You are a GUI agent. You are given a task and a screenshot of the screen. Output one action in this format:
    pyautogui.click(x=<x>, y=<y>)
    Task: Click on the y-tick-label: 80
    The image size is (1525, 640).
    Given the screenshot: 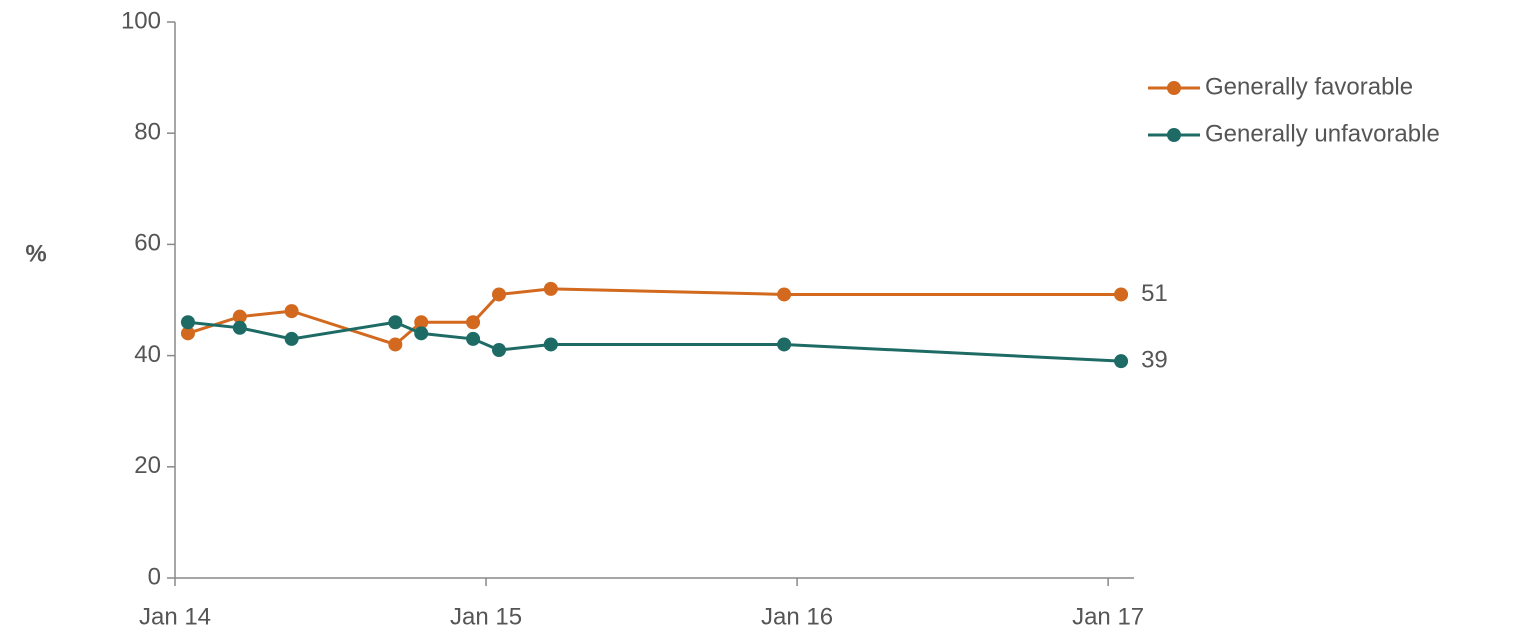 What is the action you would take?
    pyautogui.click(x=147, y=132)
    